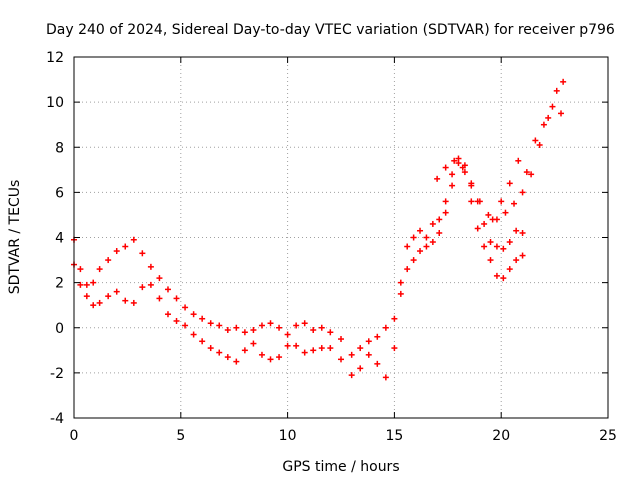 The width and height of the screenshot is (640, 480). Describe the element at coordinates (59, 329) in the screenshot. I see `y-tick-label: 0` at that location.